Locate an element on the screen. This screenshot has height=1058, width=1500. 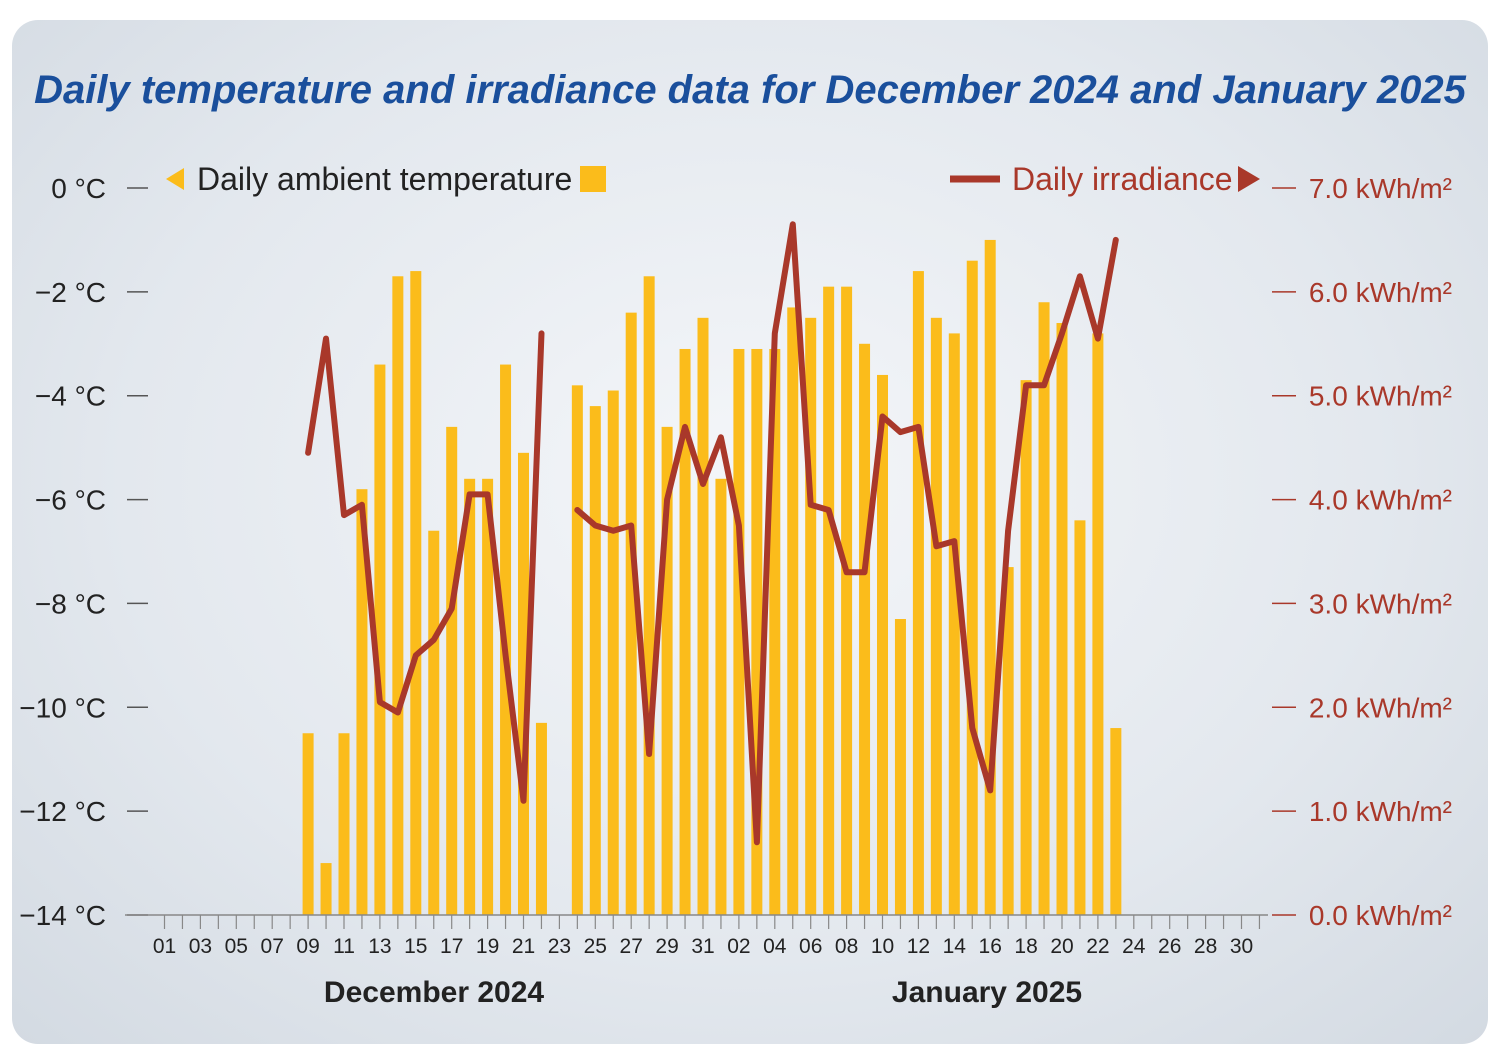
x-tick-label: 27 is located at coordinates (631, 946).